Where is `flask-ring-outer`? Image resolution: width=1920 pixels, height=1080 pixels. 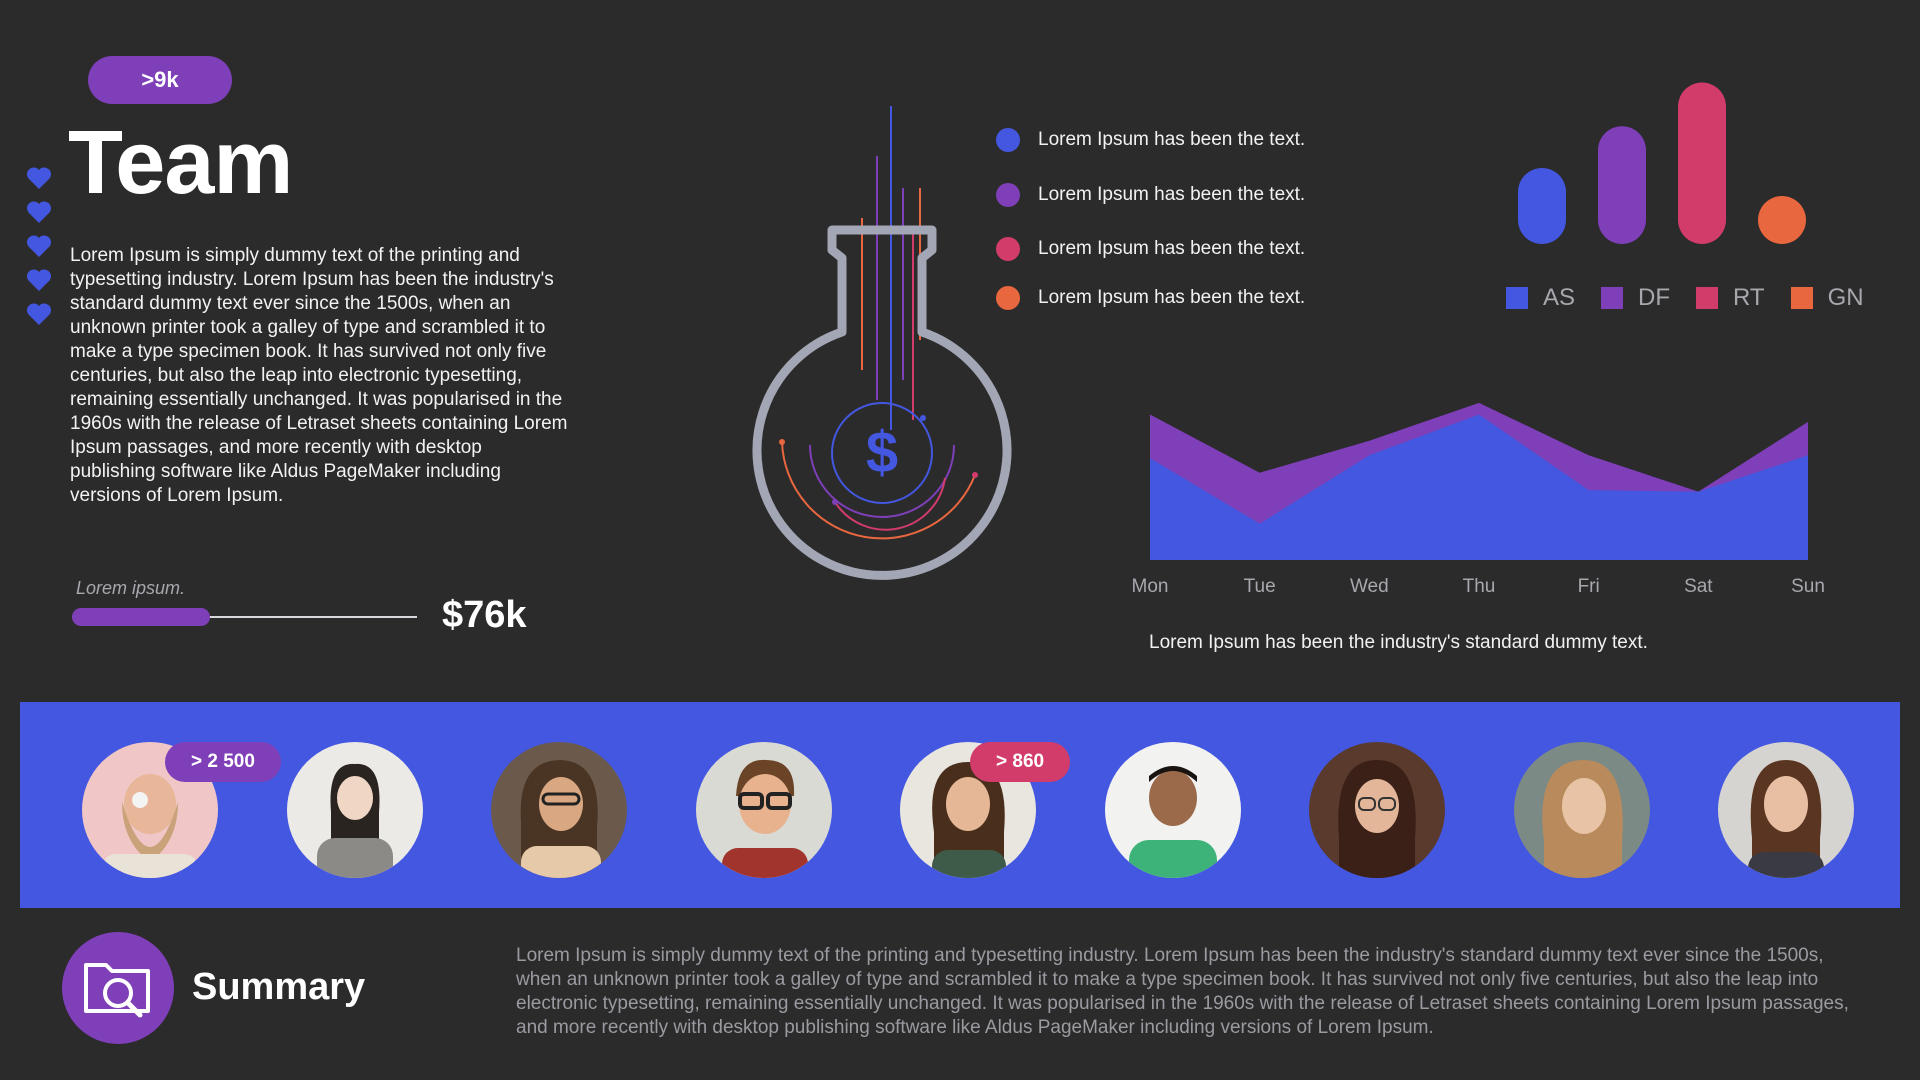
flask-ring-outer is located at coordinates (878, 490).